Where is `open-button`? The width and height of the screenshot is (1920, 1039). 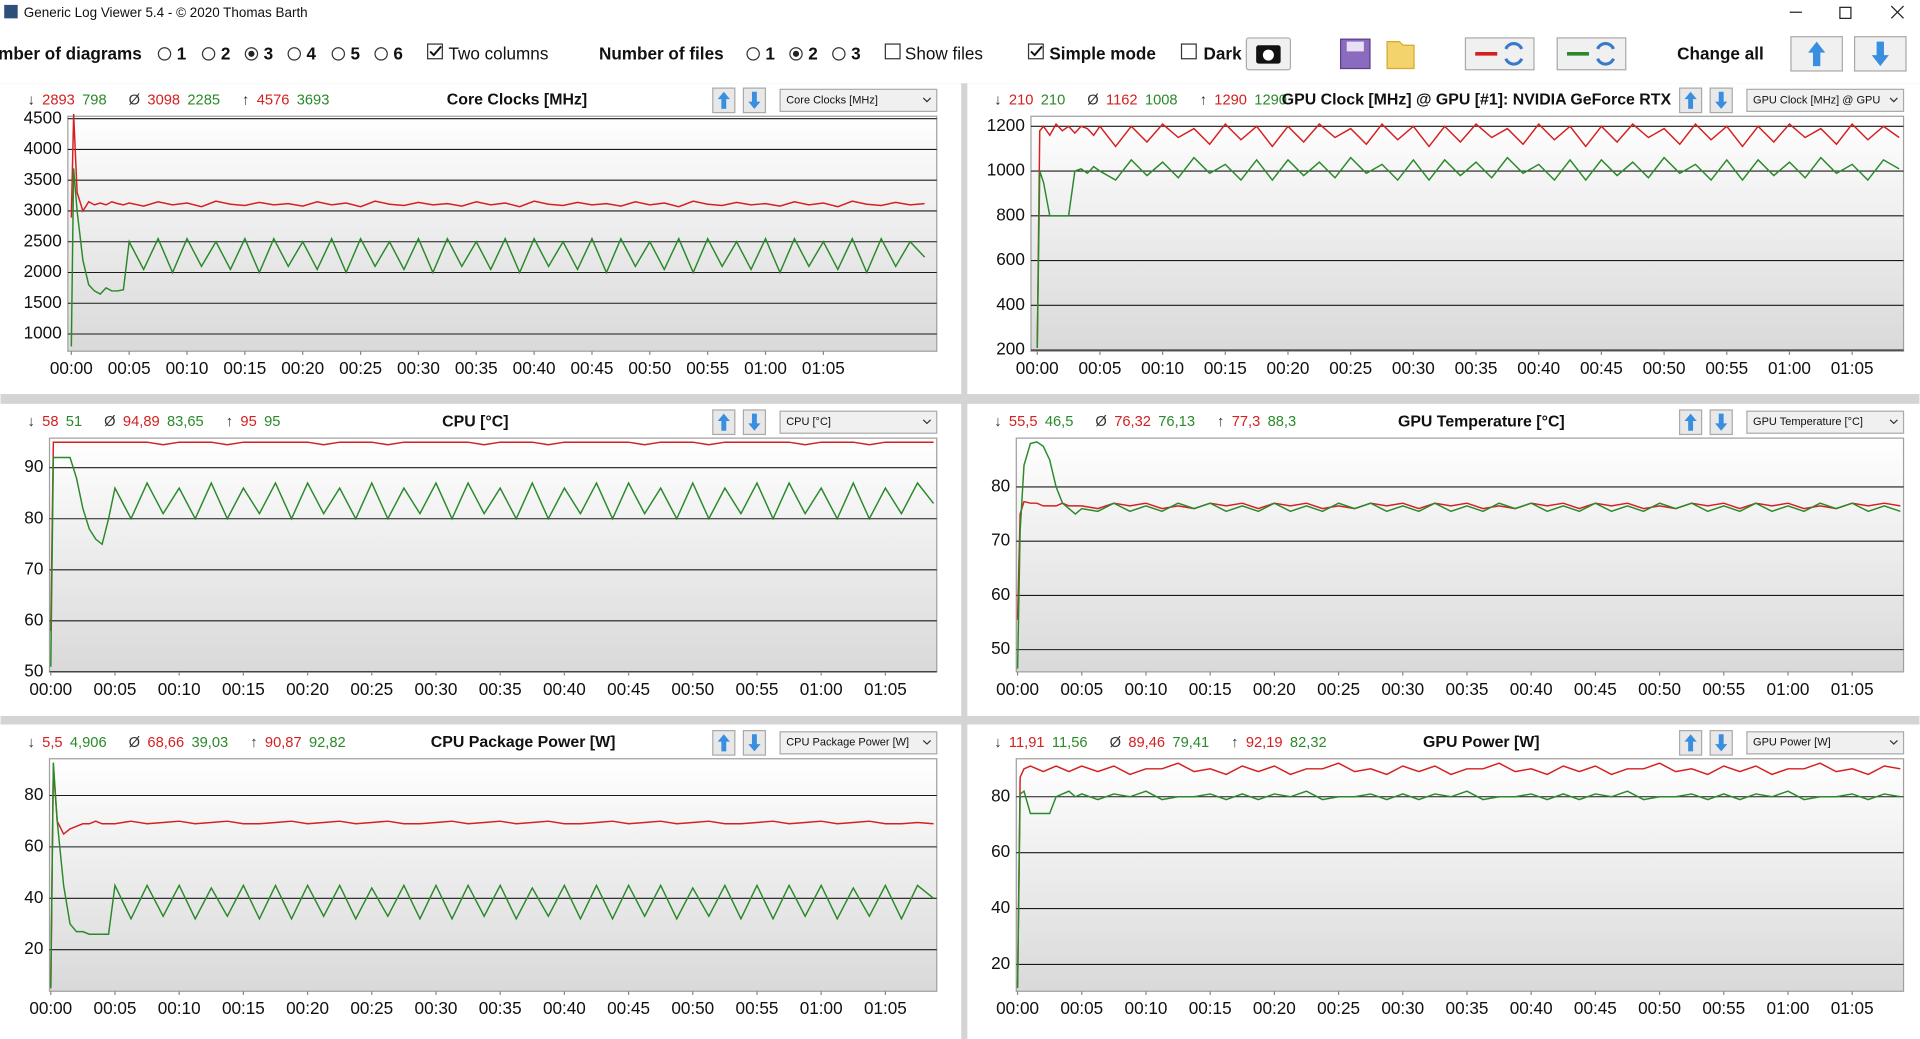
open-button is located at coordinates (1400, 55).